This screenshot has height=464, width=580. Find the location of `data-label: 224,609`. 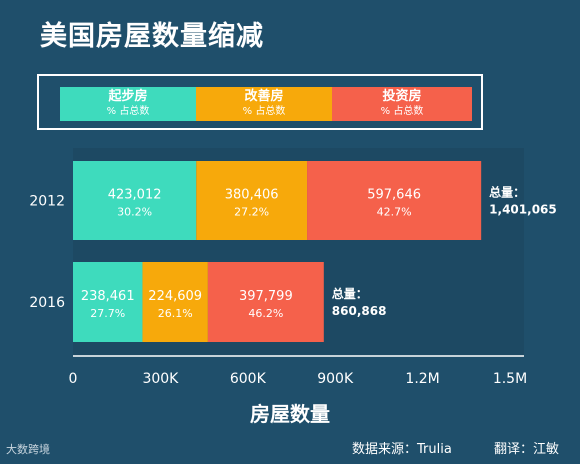

data-label: 224,609 is located at coordinates (175, 296).